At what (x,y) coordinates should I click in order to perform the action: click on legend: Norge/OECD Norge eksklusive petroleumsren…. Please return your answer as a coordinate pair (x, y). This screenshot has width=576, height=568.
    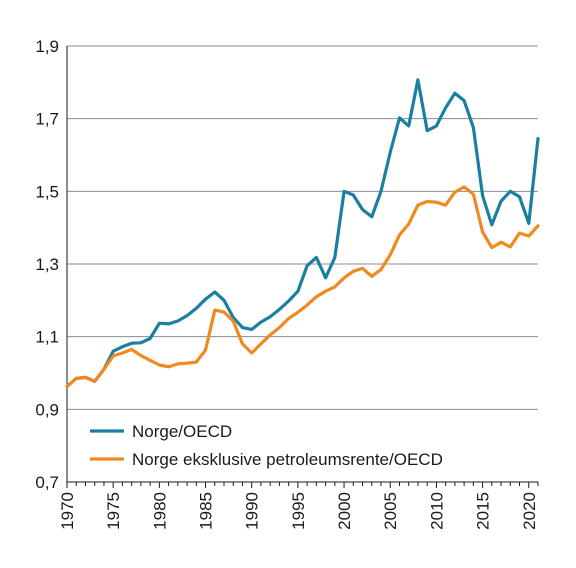
    Looking at the image, I should click on (266, 445).